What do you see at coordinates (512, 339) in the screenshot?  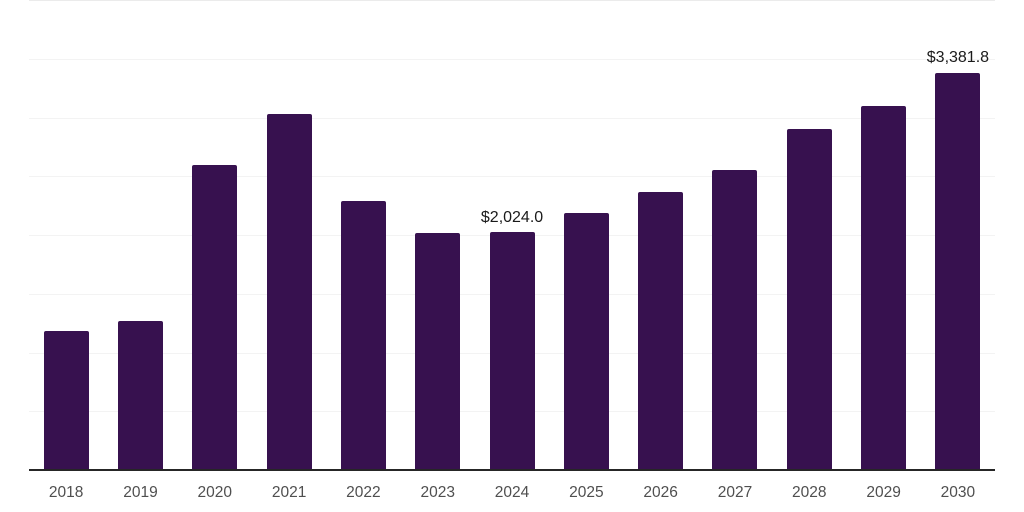 I see `bar-2024: $2,024.0` at bounding box center [512, 339].